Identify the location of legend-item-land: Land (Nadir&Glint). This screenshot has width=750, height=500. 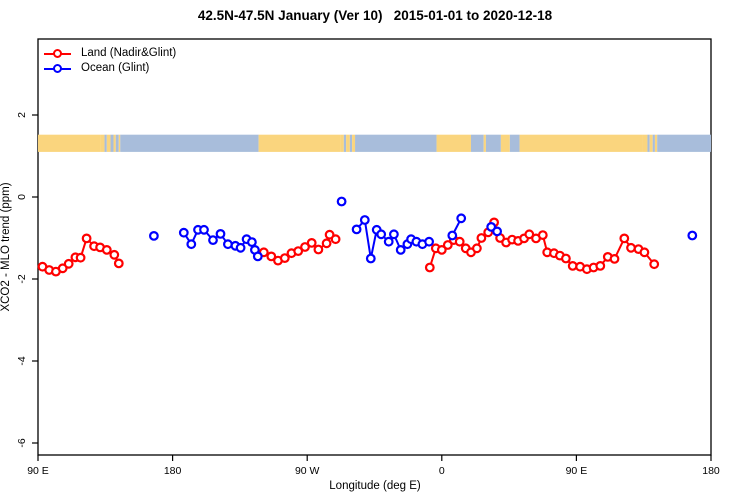
(110, 53).